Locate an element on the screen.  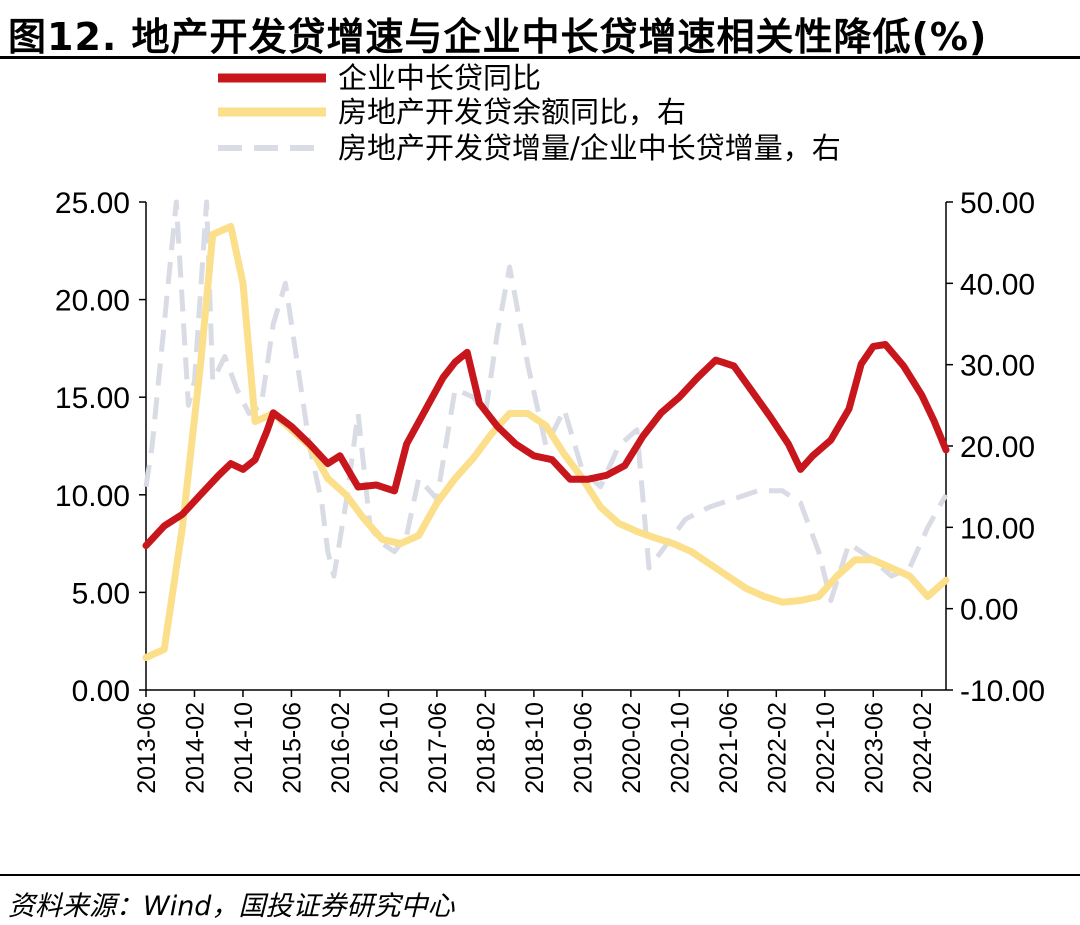
left-tick-label: 10.00 is located at coordinates (92, 496).